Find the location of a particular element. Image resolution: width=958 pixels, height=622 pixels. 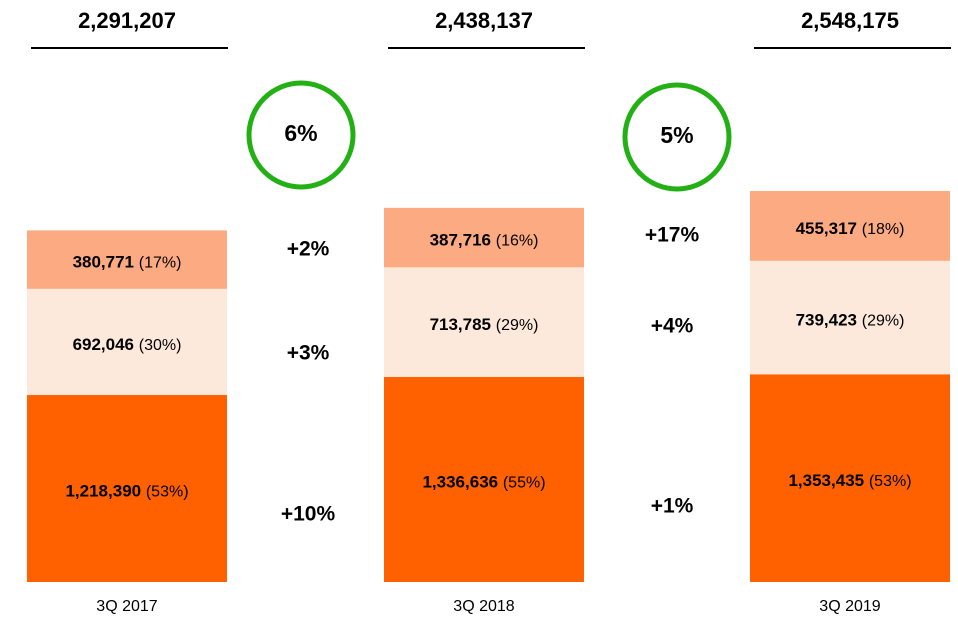

segment-value: 1,353,435 is located at coordinates (826, 481).